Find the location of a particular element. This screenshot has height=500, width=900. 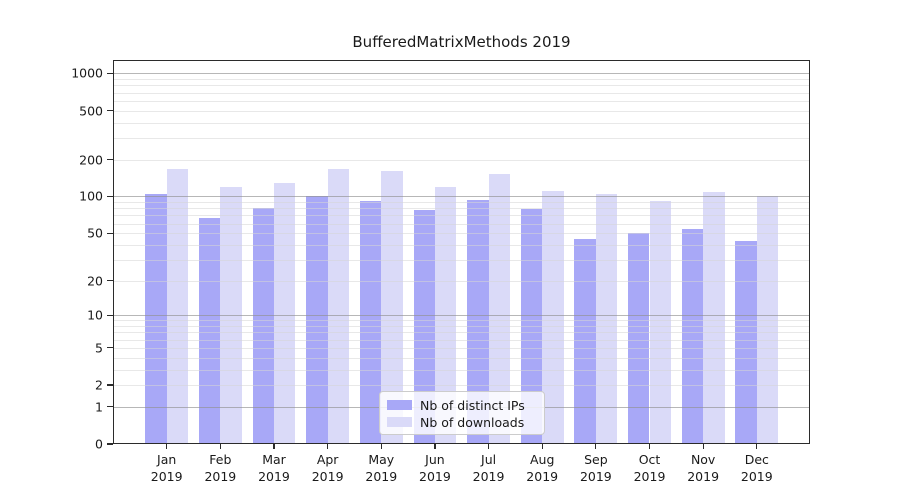

y-axis-tick-label: 50 is located at coordinates (95, 233).